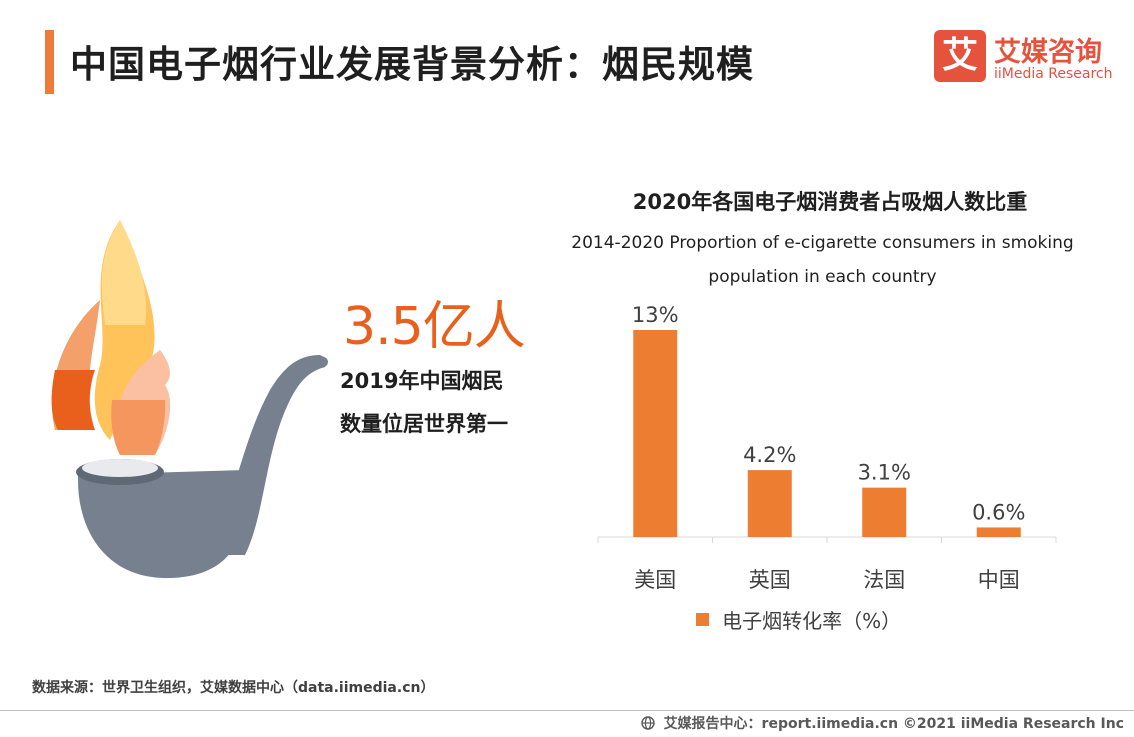  Describe the element at coordinates (567, 710) in the screenshot. I see `footer-divider` at that location.